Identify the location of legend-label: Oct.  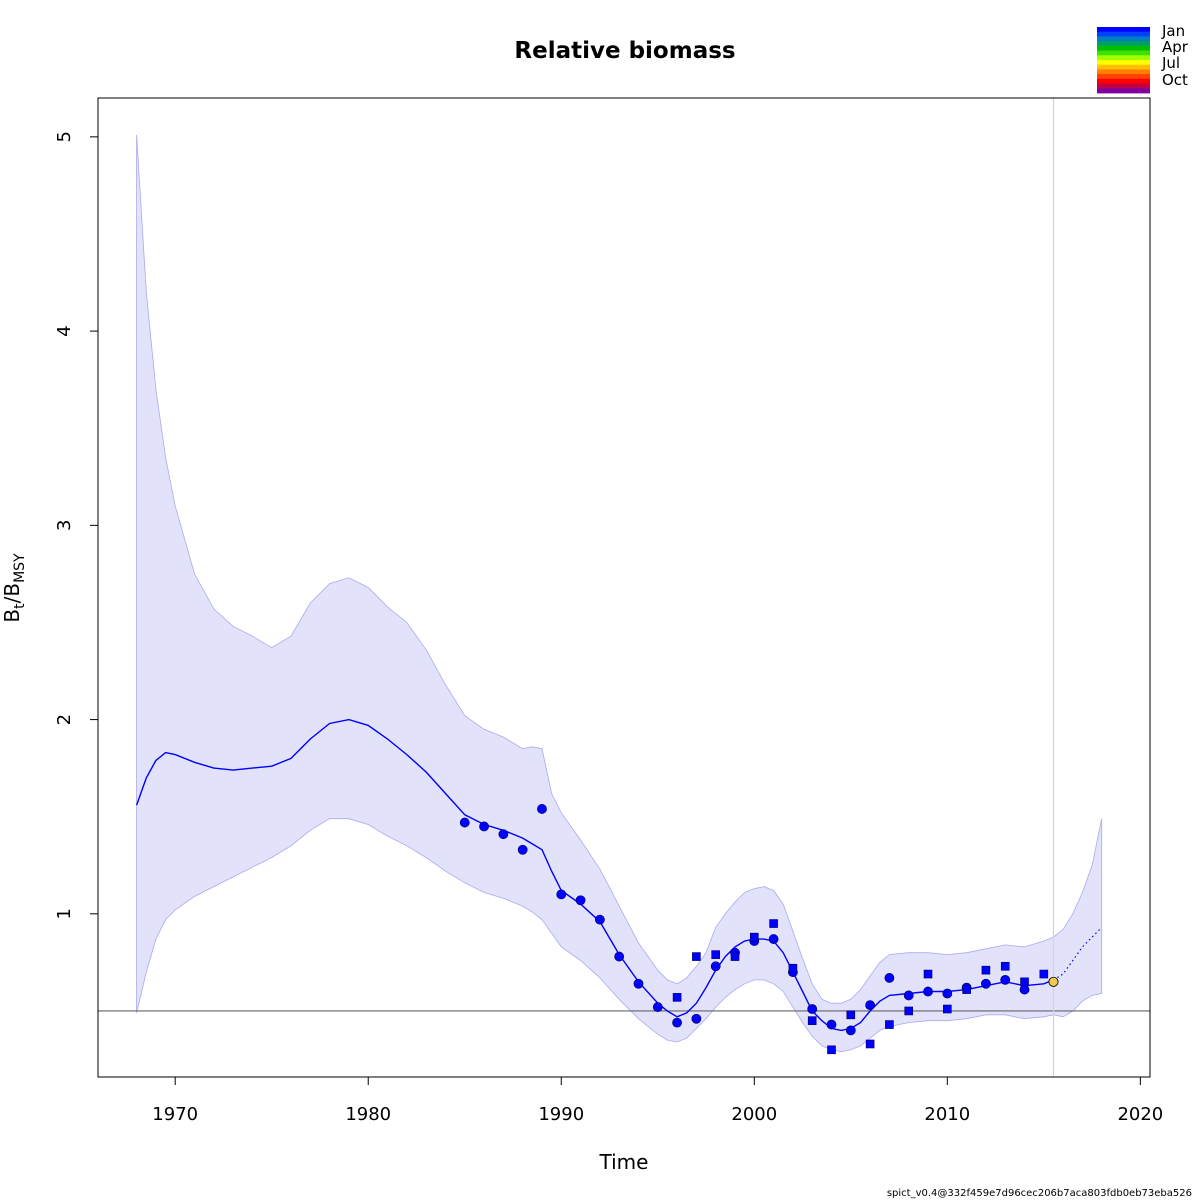
(1175, 80).